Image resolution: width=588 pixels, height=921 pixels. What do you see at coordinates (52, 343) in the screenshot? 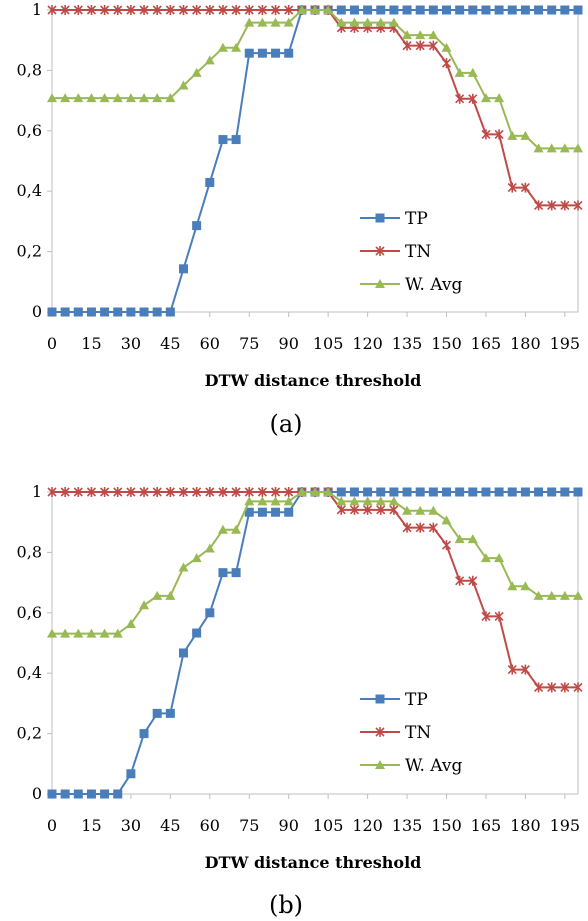
I see `x-tick-label: 0` at bounding box center [52, 343].